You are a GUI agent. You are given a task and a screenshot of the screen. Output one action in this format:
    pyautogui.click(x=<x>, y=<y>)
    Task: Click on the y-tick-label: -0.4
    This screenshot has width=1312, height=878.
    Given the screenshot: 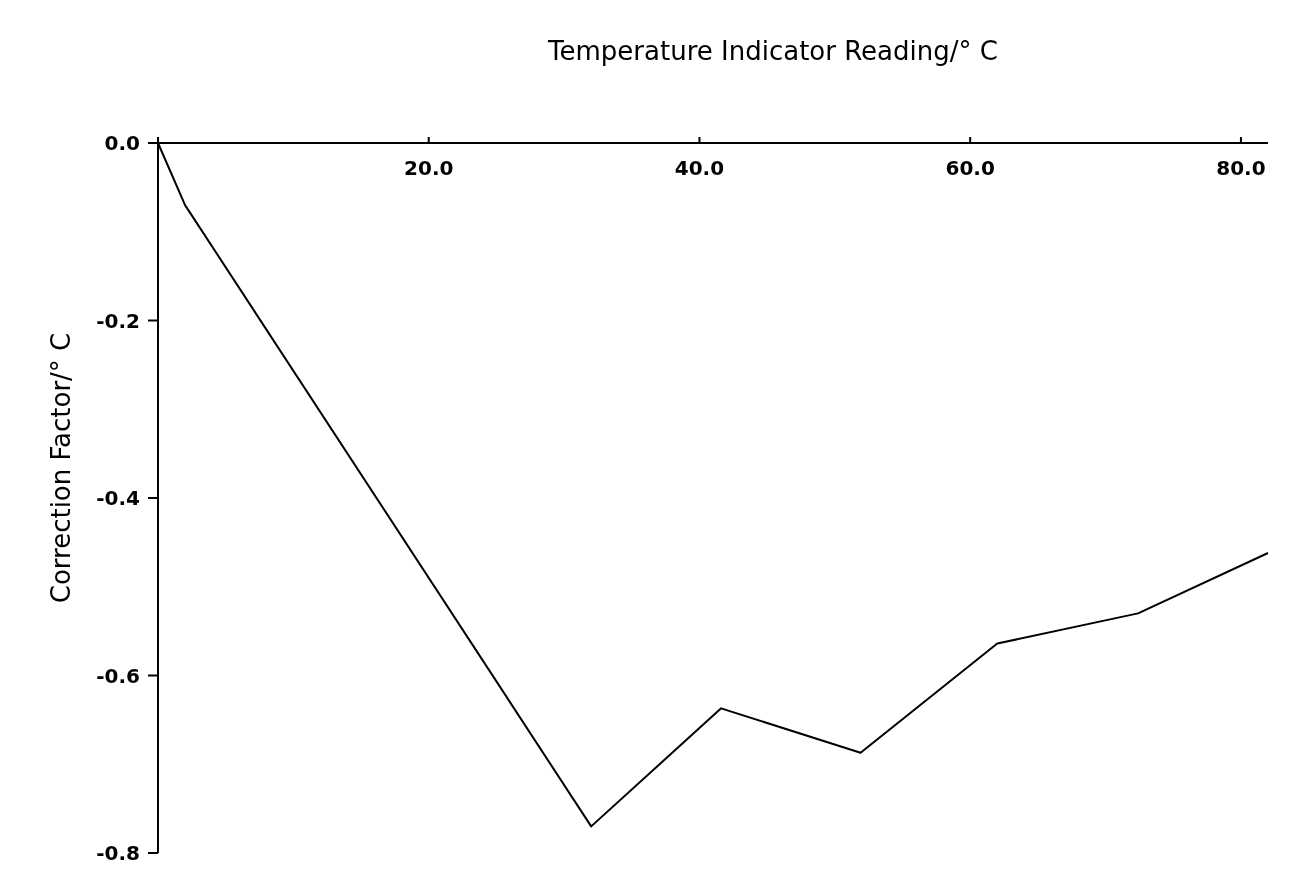 What is the action you would take?
    pyautogui.click(x=118, y=498)
    